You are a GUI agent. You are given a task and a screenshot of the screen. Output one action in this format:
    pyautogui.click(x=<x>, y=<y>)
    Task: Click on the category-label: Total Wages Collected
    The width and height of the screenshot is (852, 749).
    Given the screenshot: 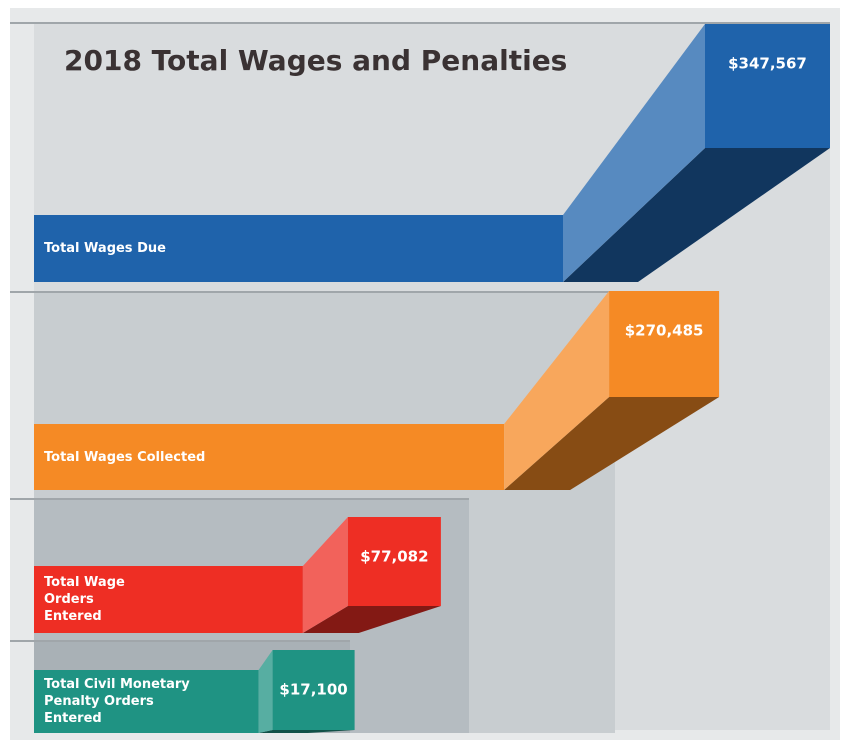 What is the action you would take?
    pyautogui.click(x=125, y=457)
    